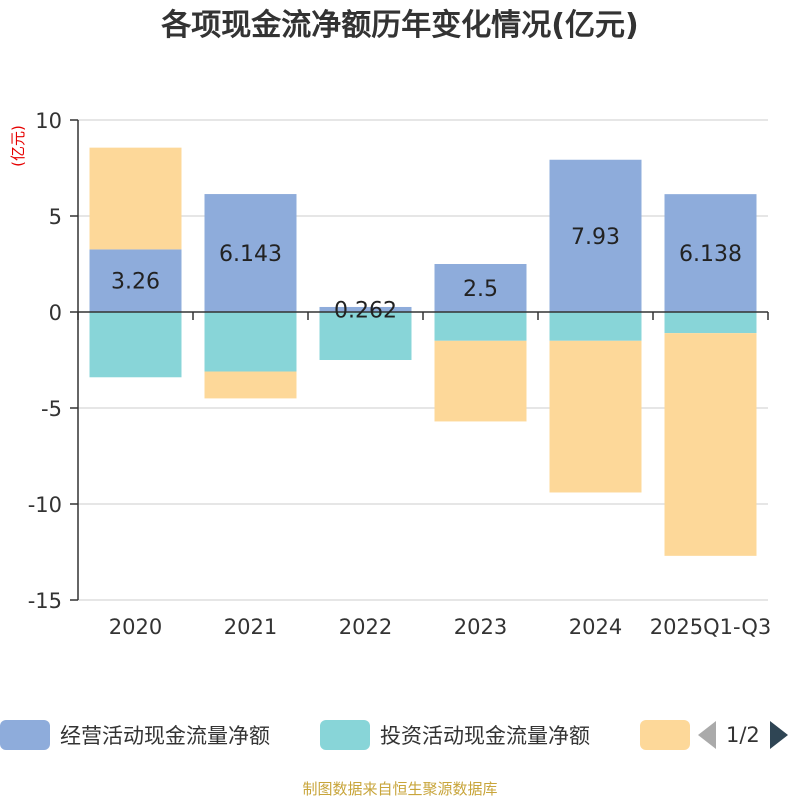 This screenshot has height=800, width=800. I want to click on y-tick-label: 10, so click(48, 121).